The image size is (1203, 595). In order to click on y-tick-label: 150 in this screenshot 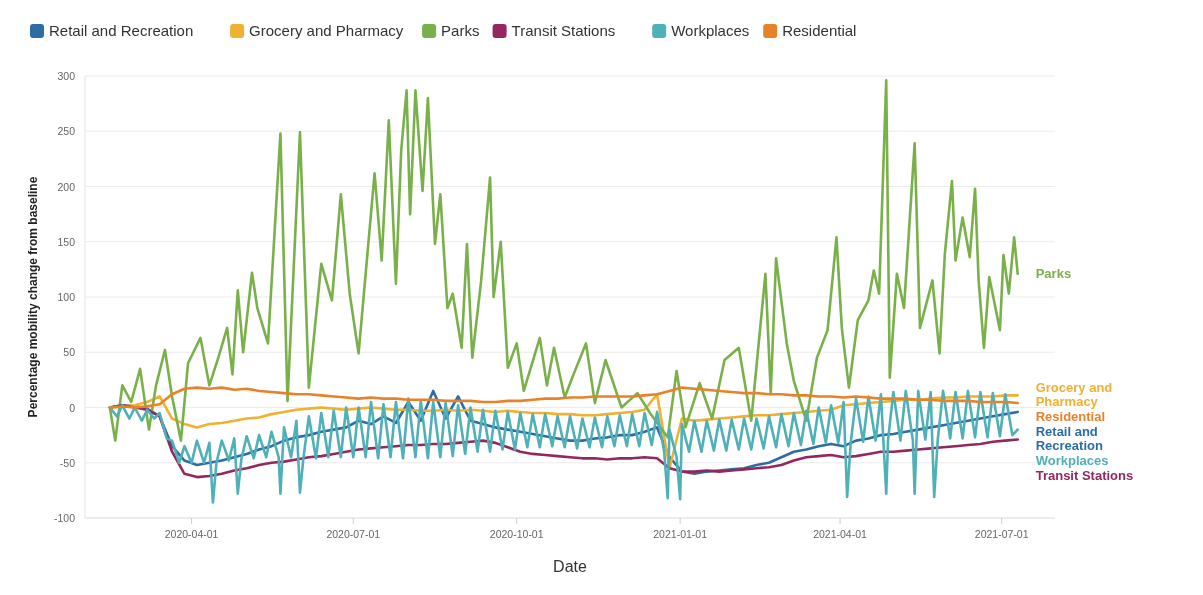, I will do `click(66, 241)`.